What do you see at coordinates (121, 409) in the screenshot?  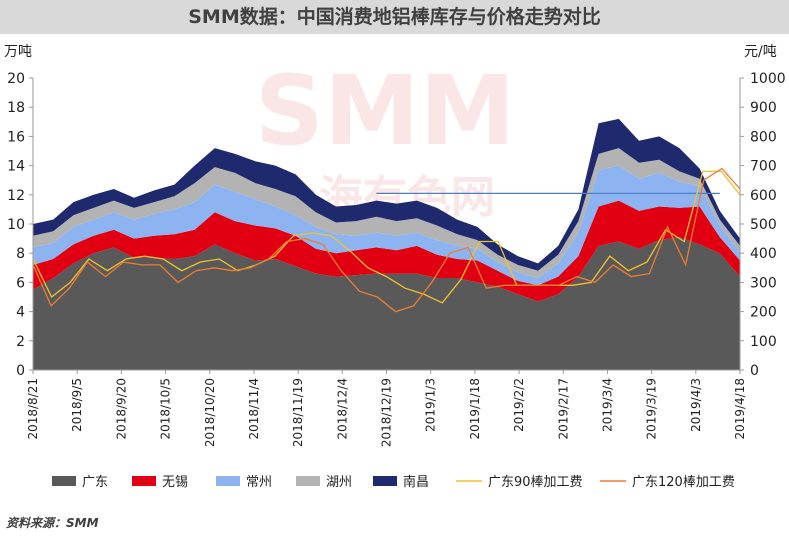 I see `x-tick-label: 2018/9/20` at bounding box center [121, 409].